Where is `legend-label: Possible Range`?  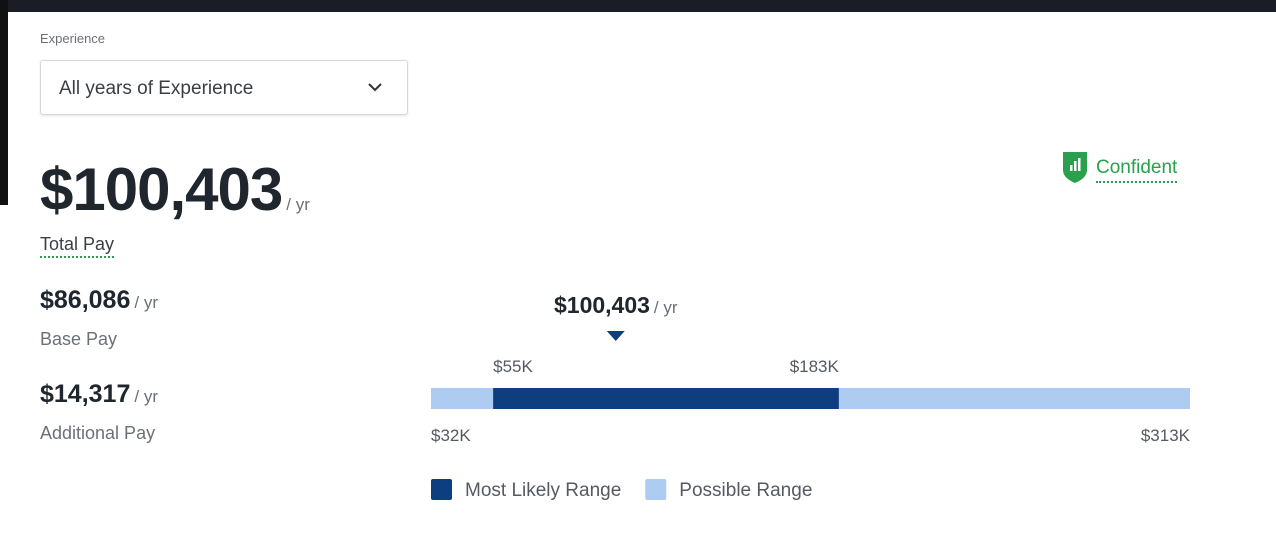 legend-label: Possible Range is located at coordinates (745, 490).